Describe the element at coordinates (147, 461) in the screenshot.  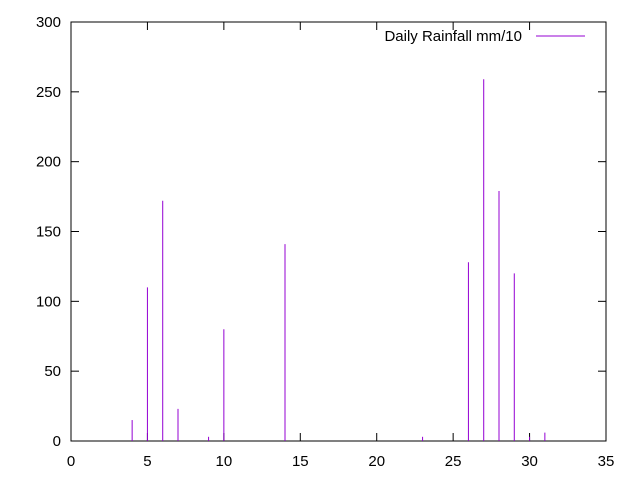
I see `x-tick-label: 5` at that location.